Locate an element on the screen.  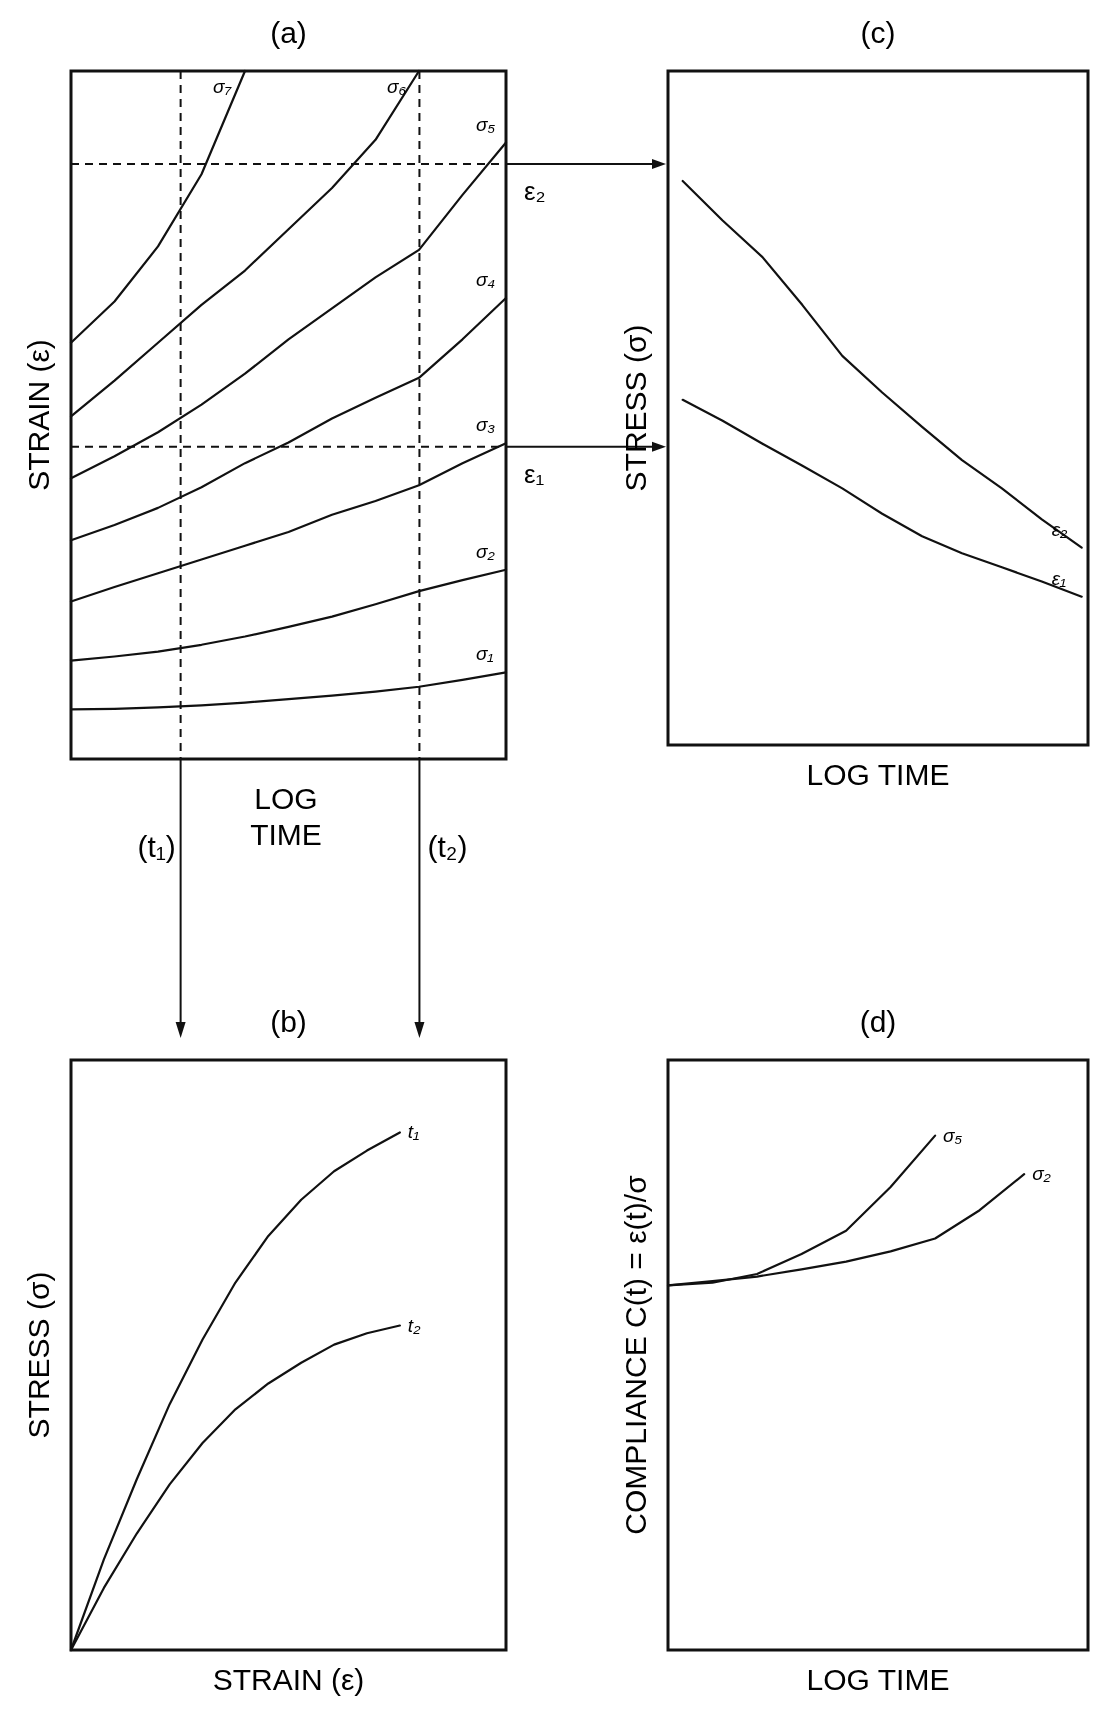
text: (t₁) is located at coordinates (156, 846).